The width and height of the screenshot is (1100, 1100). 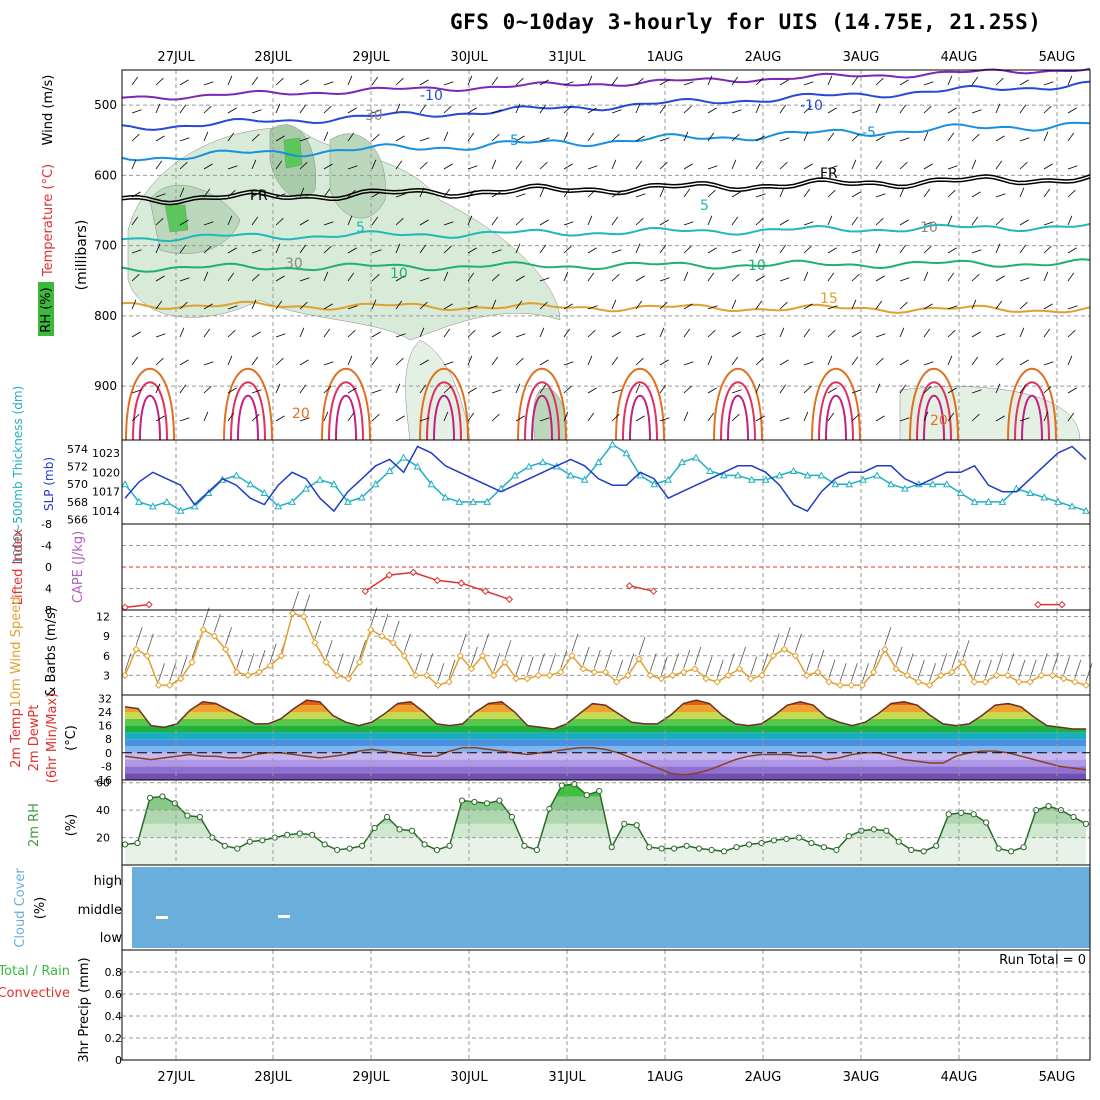 What do you see at coordinates (365, 591) in the screenshot?
I see `lifted-index-series-point` at bounding box center [365, 591].